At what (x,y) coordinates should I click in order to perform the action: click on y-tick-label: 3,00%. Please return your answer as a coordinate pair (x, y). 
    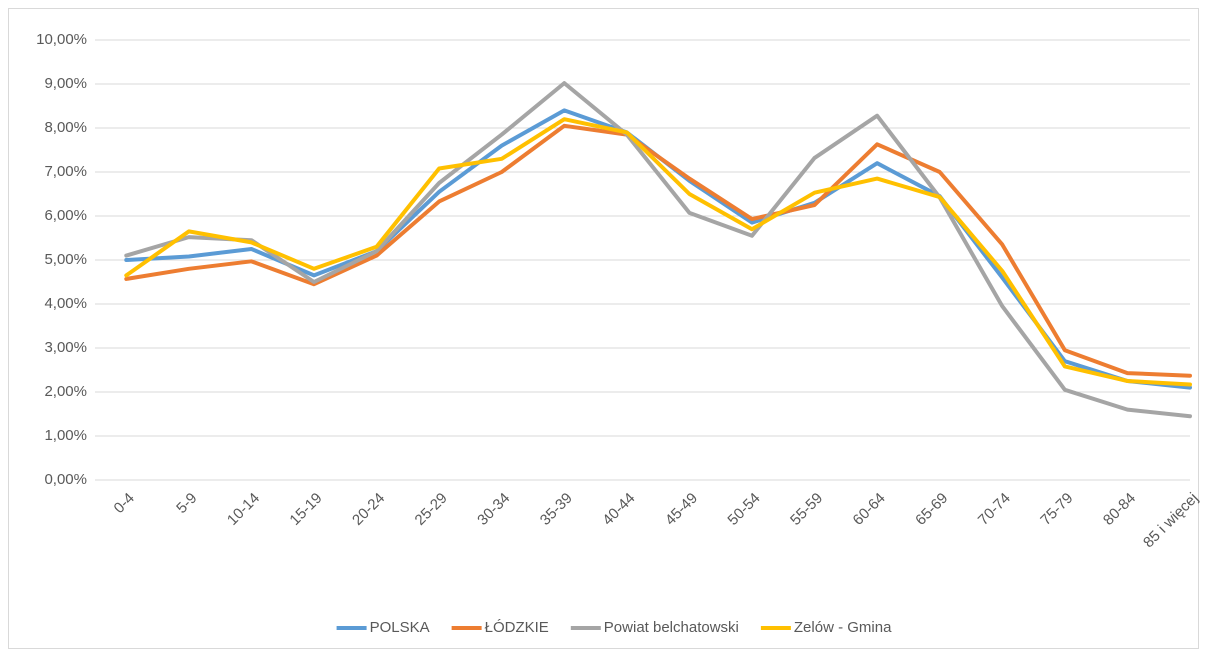
    Looking at the image, I should click on (65, 347).